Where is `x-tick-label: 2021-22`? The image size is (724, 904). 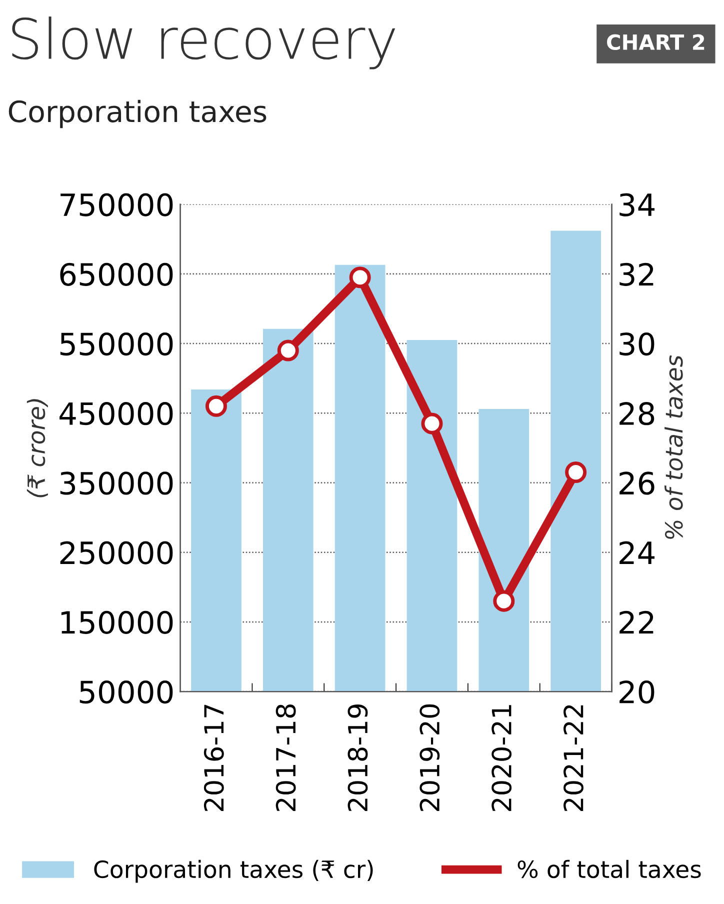
x-tick-label: 2021-22 is located at coordinates (574, 758).